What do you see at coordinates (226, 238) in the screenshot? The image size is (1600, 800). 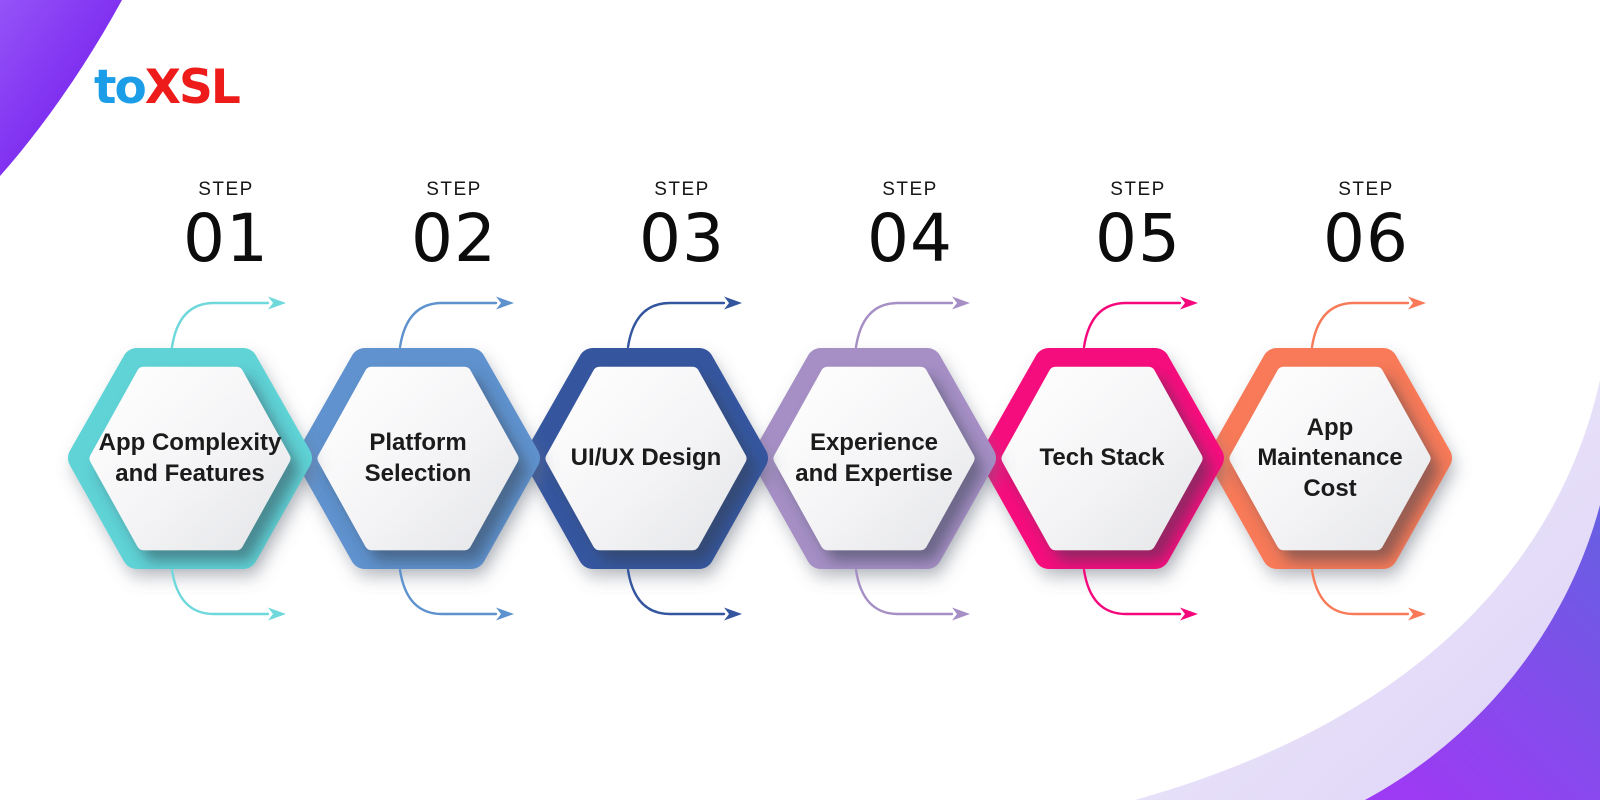 I see `step-number: 01` at bounding box center [226, 238].